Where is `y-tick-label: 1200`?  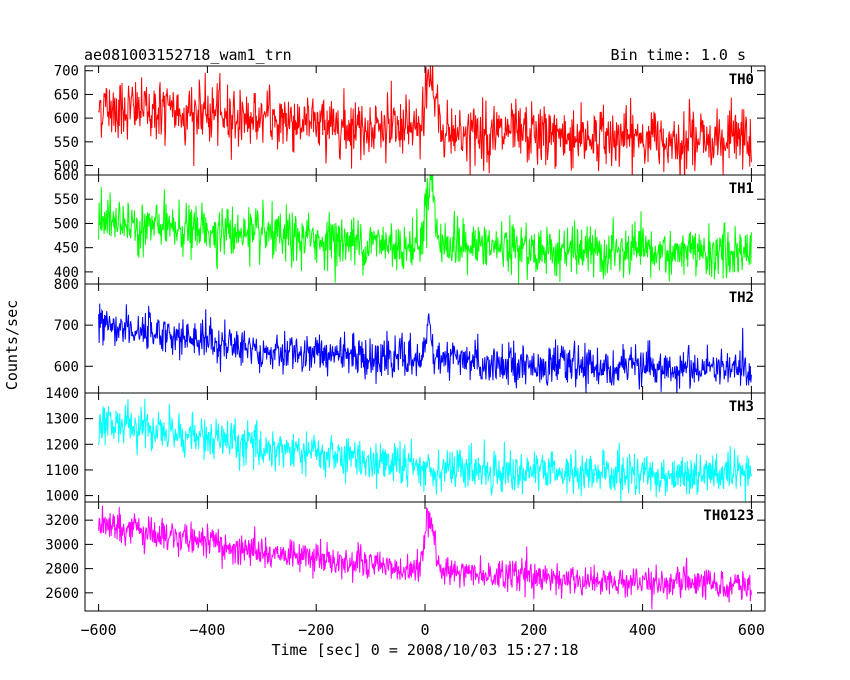
y-tick-label: 1200 is located at coordinates (62, 445).